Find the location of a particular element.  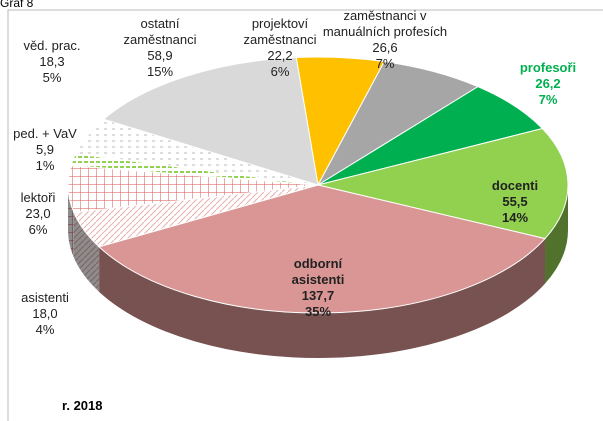

slice-label: profesoři 26,2 7% is located at coordinates (548, 84).